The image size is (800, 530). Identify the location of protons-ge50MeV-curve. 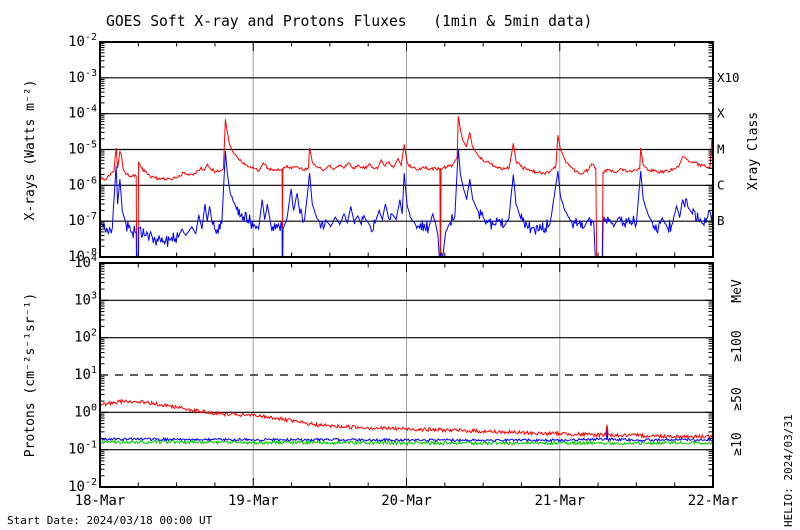
(406, 434).